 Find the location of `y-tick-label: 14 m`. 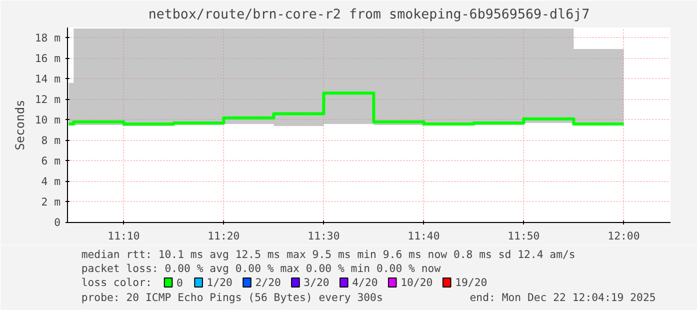

y-tick-label: 14 m is located at coordinates (47, 79).